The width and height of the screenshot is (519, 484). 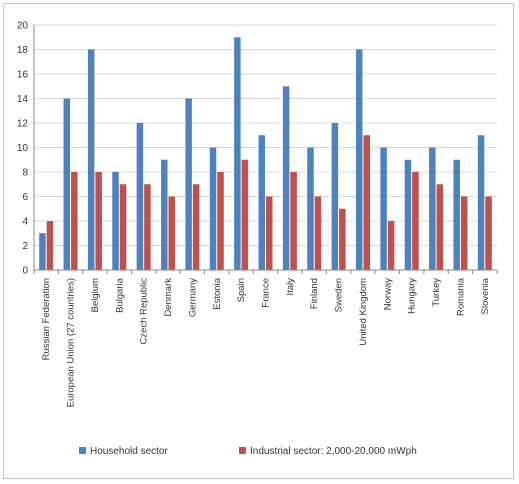 What do you see at coordinates (266, 293) in the screenshot?
I see `category-label: France` at bounding box center [266, 293].